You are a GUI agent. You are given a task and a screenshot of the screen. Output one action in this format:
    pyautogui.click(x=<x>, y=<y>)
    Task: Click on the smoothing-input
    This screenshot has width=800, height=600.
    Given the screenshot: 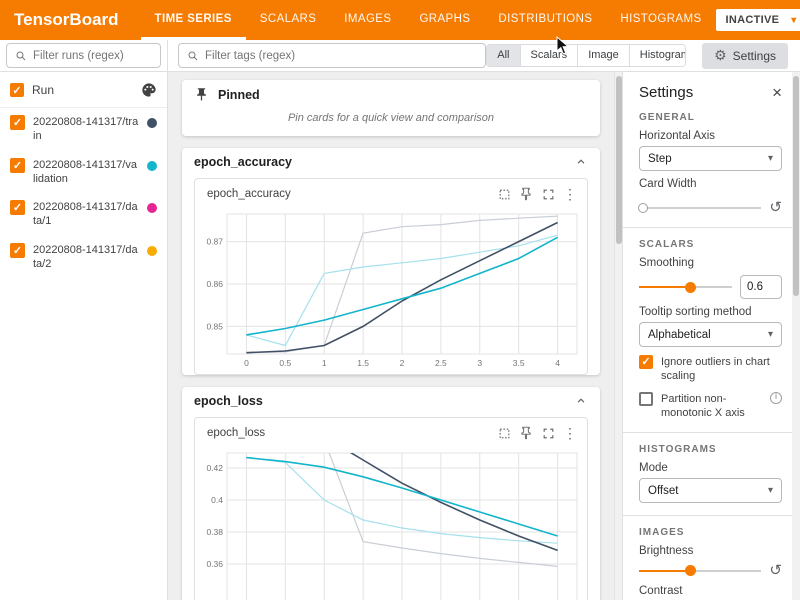 What is the action you would take?
    pyautogui.click(x=761, y=287)
    